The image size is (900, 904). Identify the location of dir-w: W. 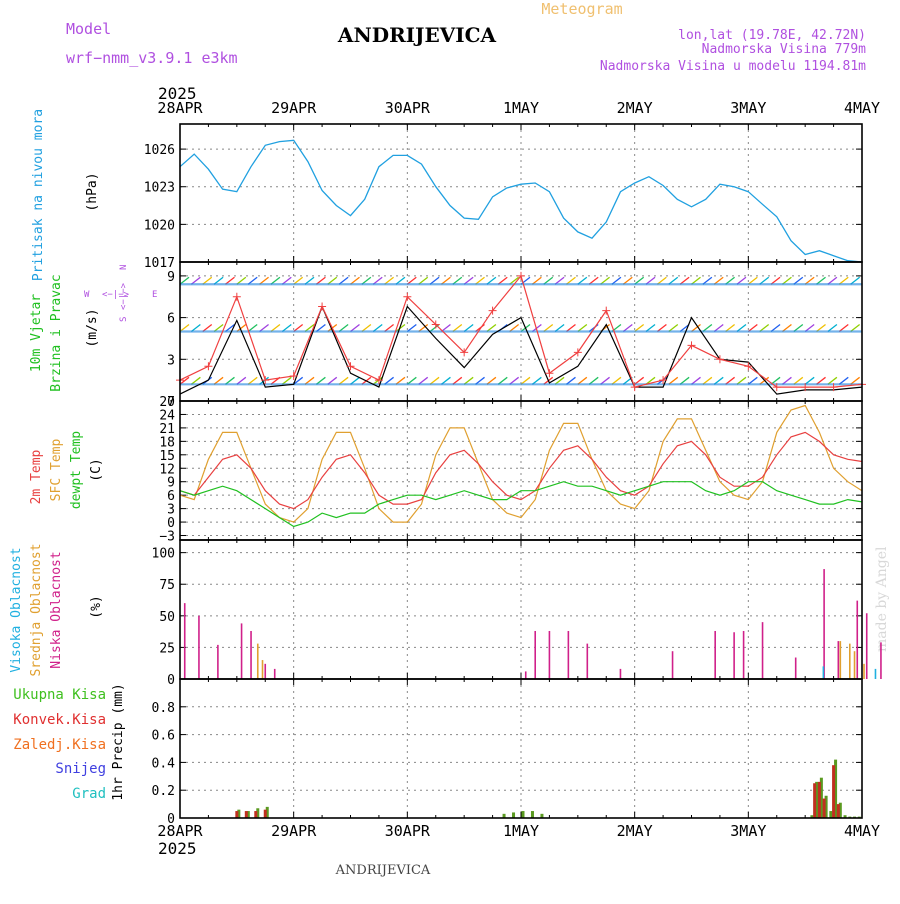
(87, 295).